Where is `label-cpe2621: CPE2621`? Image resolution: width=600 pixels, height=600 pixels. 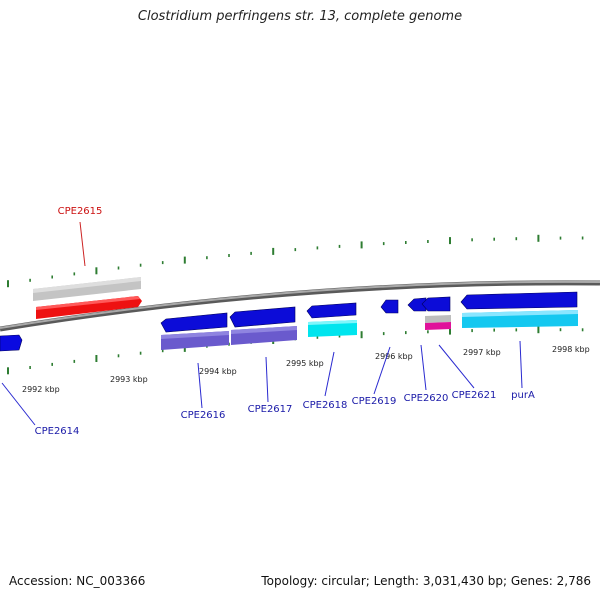 label-cpe2621: CPE2621 is located at coordinates (474, 395).